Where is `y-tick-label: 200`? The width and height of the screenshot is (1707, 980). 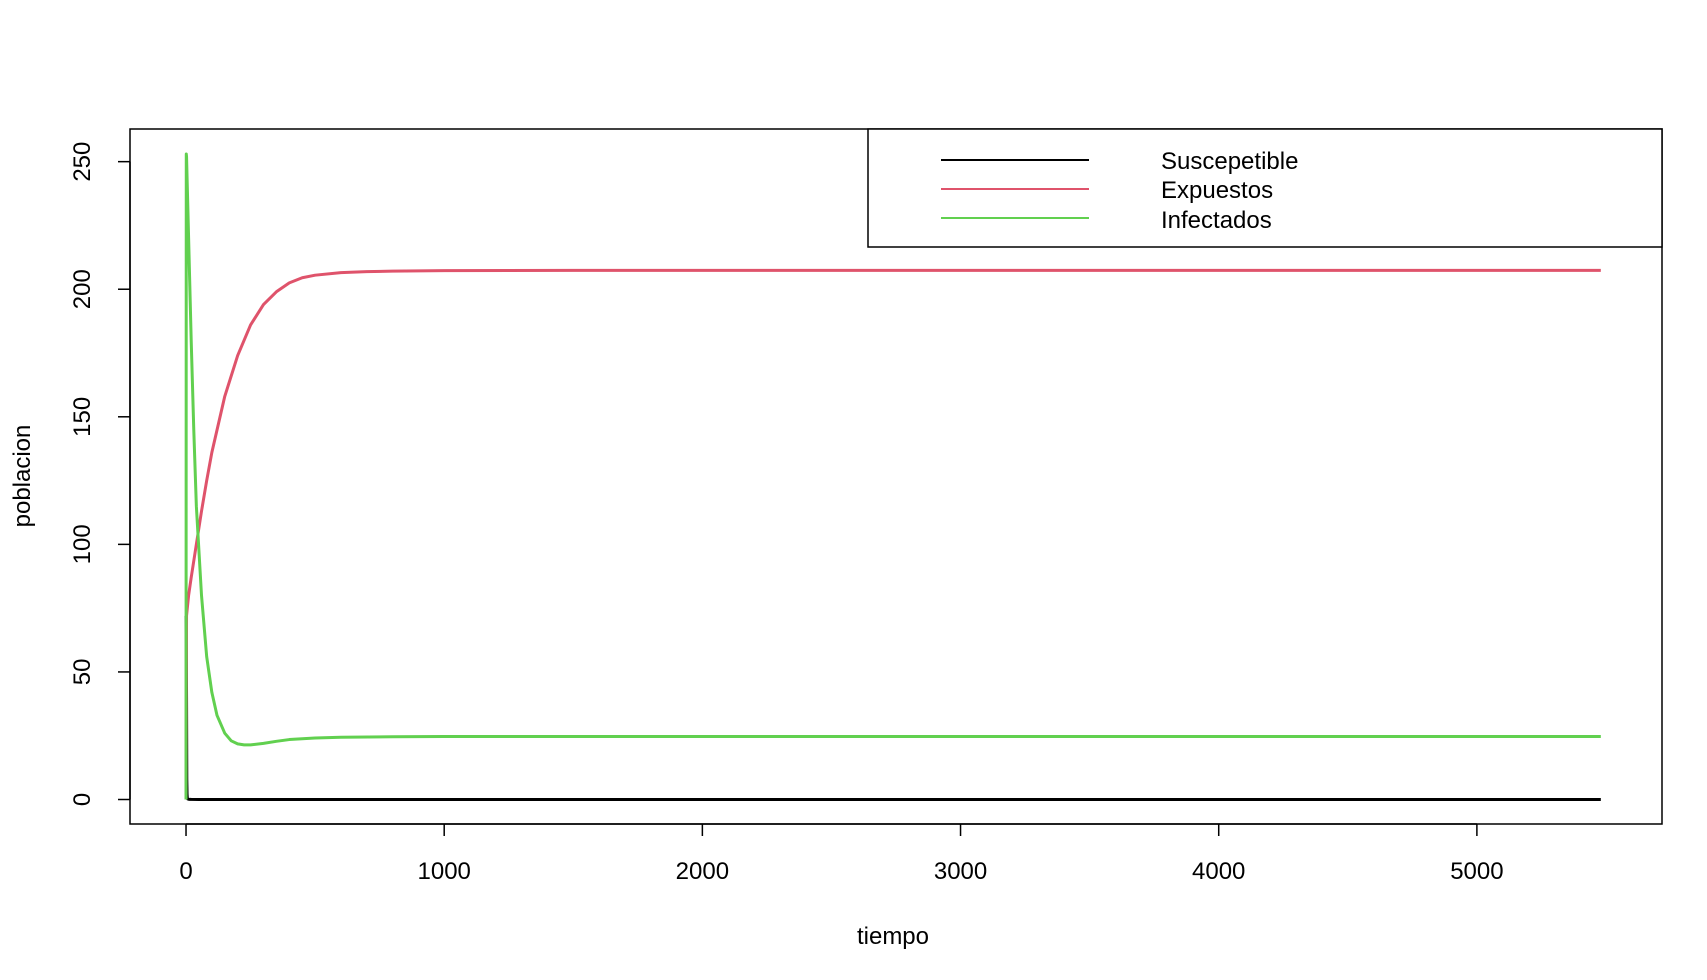 y-tick-label: 200 is located at coordinates (82, 289).